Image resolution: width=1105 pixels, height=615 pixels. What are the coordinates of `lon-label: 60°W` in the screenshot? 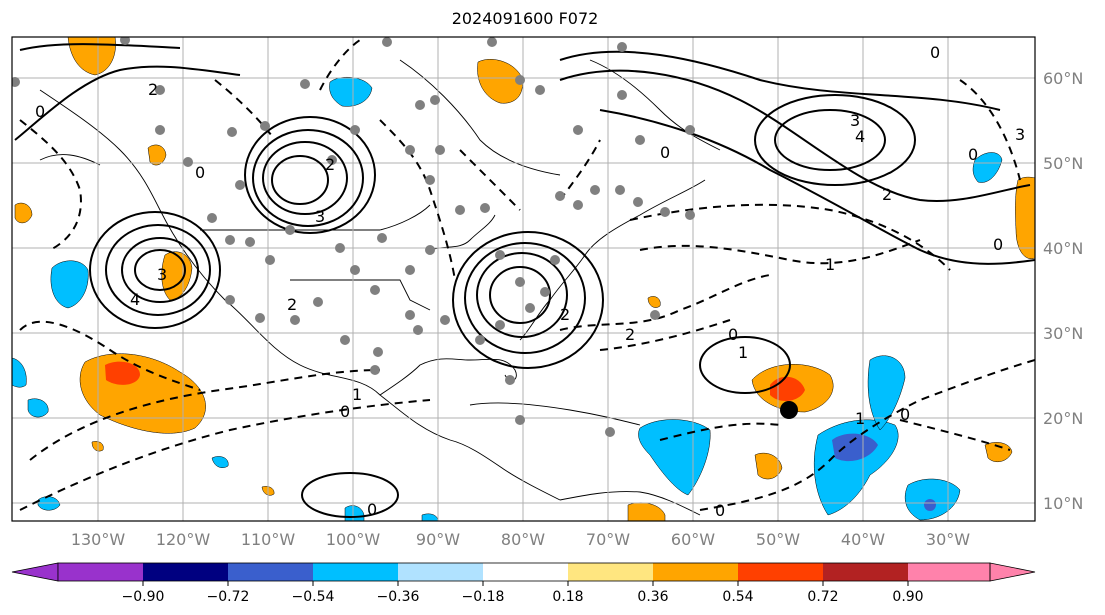 It's located at (693, 539).